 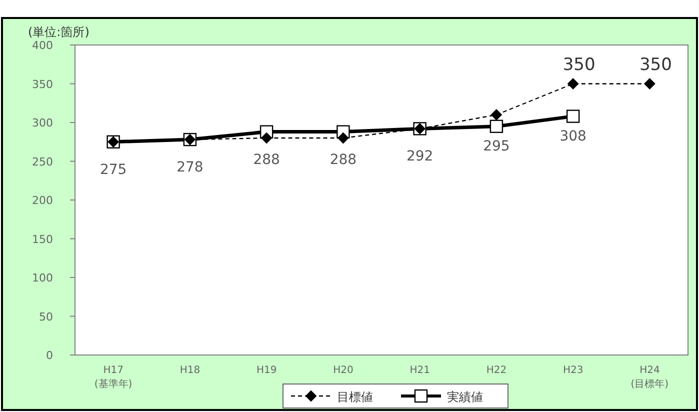 What do you see at coordinates (496, 146) in the screenshot?
I see `data-label: 295` at bounding box center [496, 146].